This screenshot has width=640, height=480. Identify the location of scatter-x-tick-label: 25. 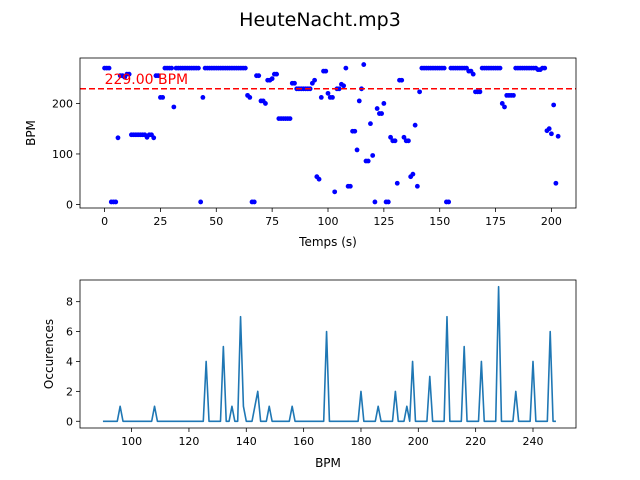
(160, 221).